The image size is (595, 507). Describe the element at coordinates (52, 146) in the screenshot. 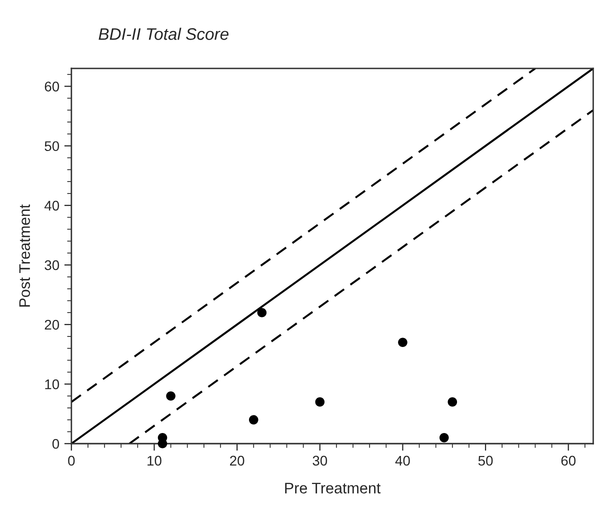

I see `y-tick-label: 50` at that location.